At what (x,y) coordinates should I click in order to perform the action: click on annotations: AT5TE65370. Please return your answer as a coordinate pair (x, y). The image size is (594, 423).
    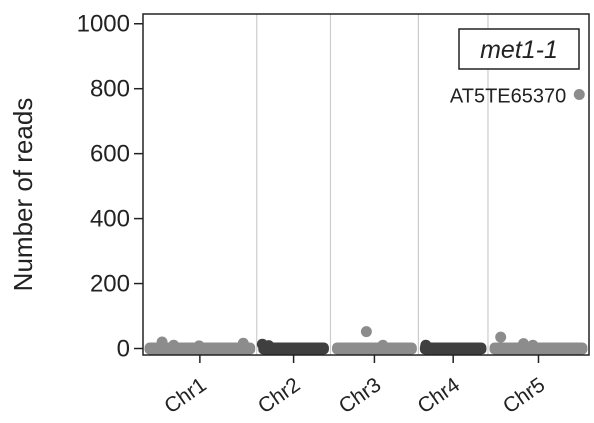
    Looking at the image, I should click on (508, 97).